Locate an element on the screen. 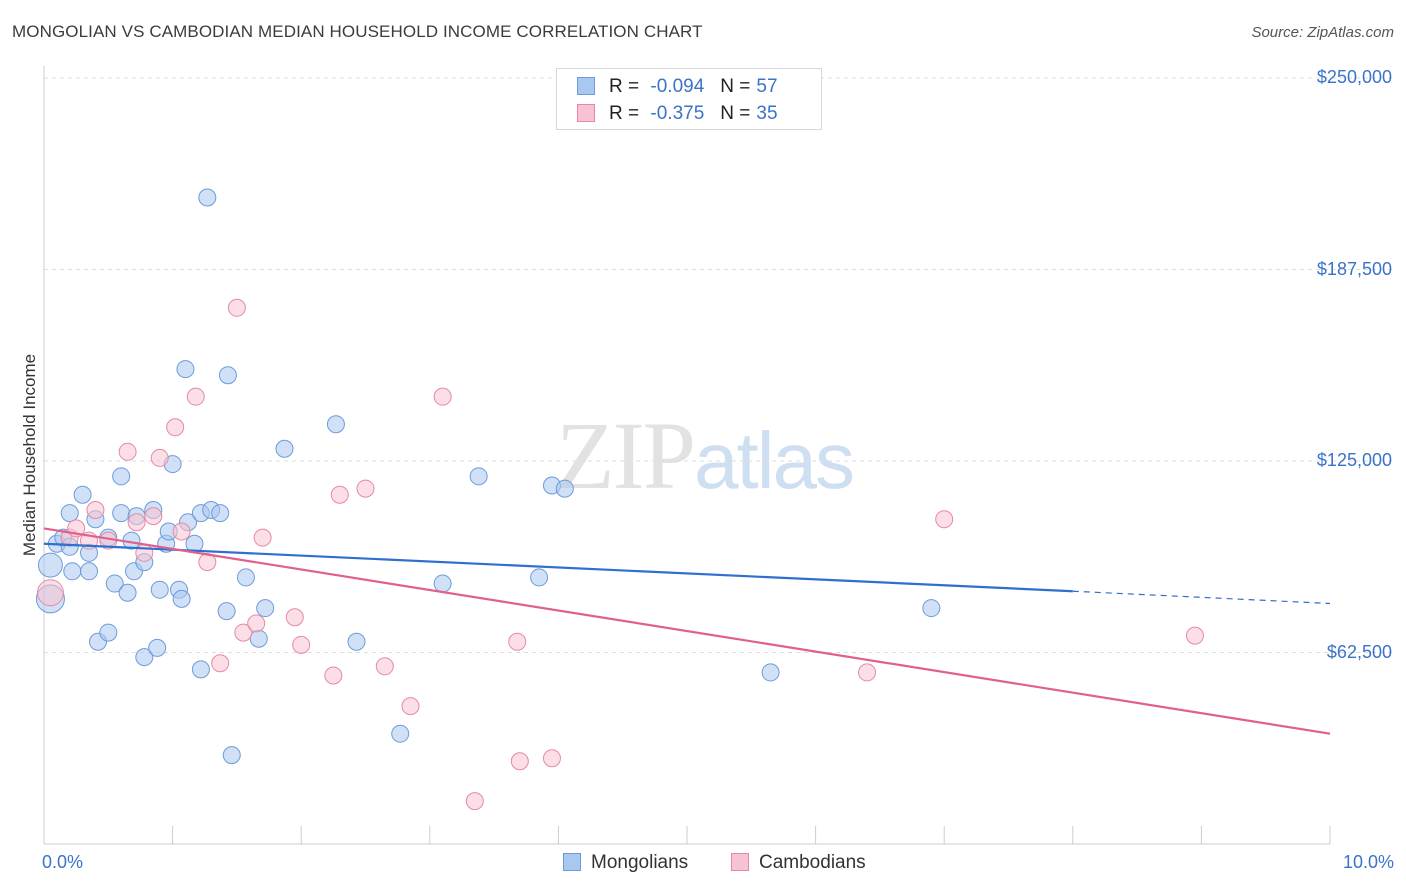  r-value: -0.375 is located at coordinates (677, 113).